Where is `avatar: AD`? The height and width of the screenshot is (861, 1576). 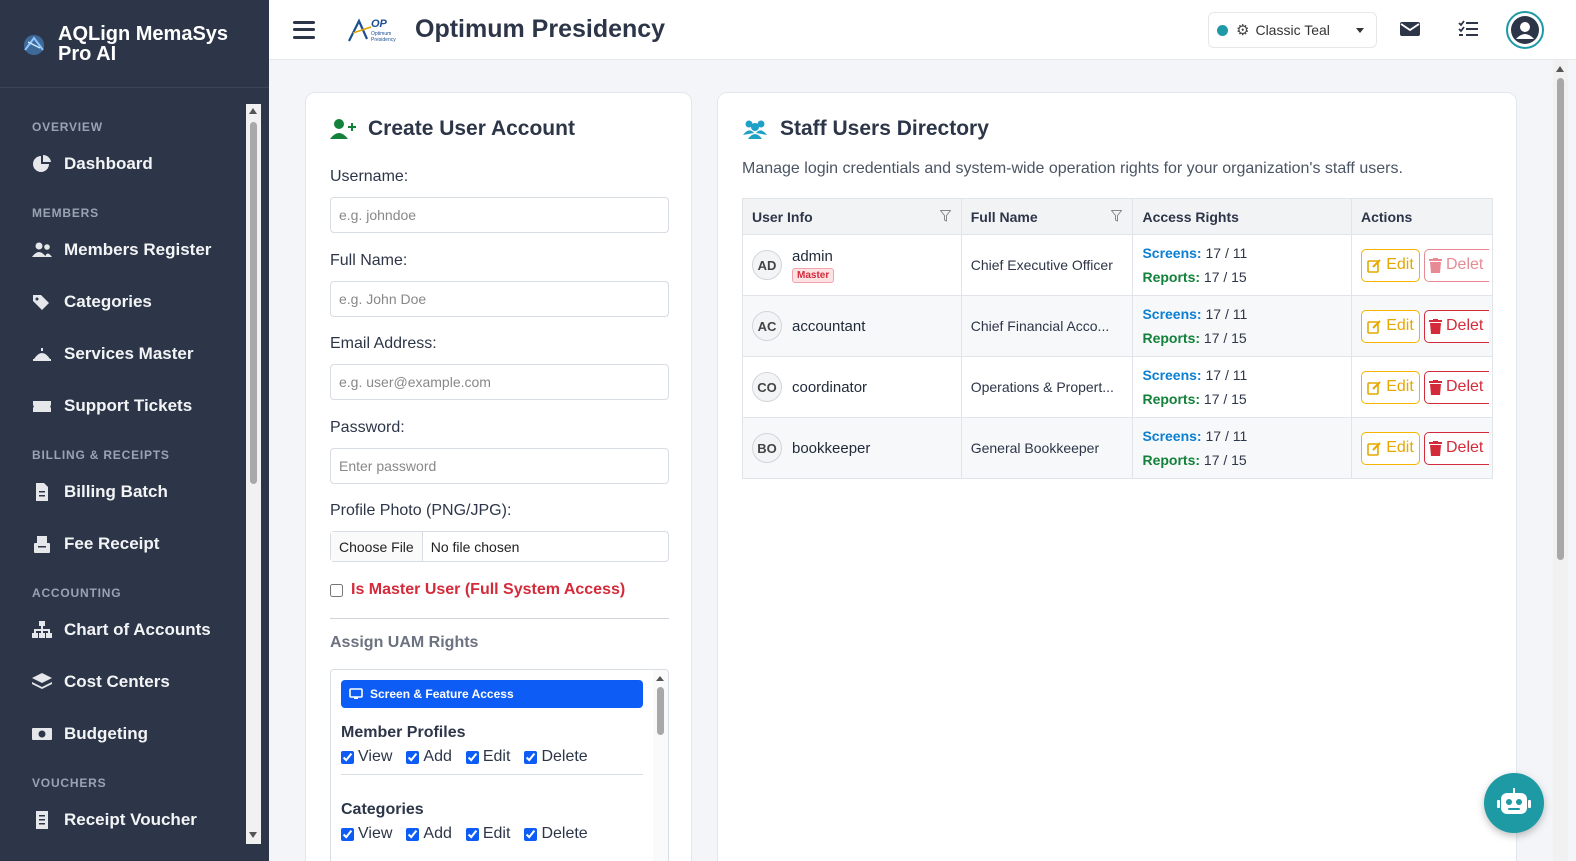 avatar: AD is located at coordinates (767, 265).